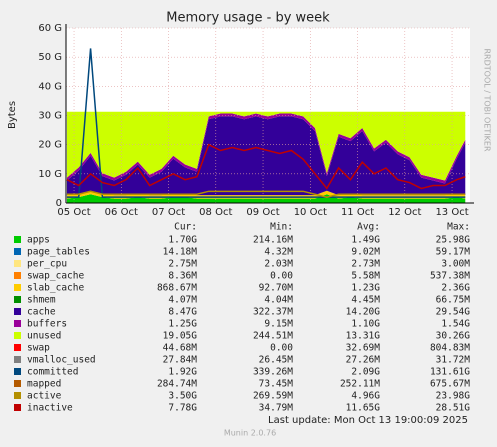  Describe the element at coordinates (177, 384) in the screenshot. I see `legend-stat: 284.74M` at that location.